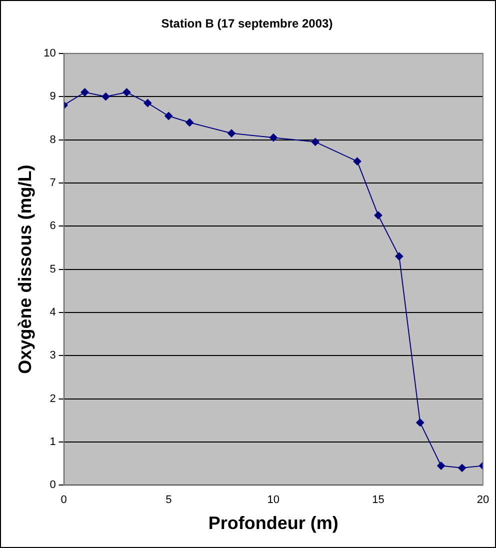 This screenshot has height=548, width=496. Describe the element at coordinates (53, 96) in the screenshot. I see `y-tick-label: 9` at that location.